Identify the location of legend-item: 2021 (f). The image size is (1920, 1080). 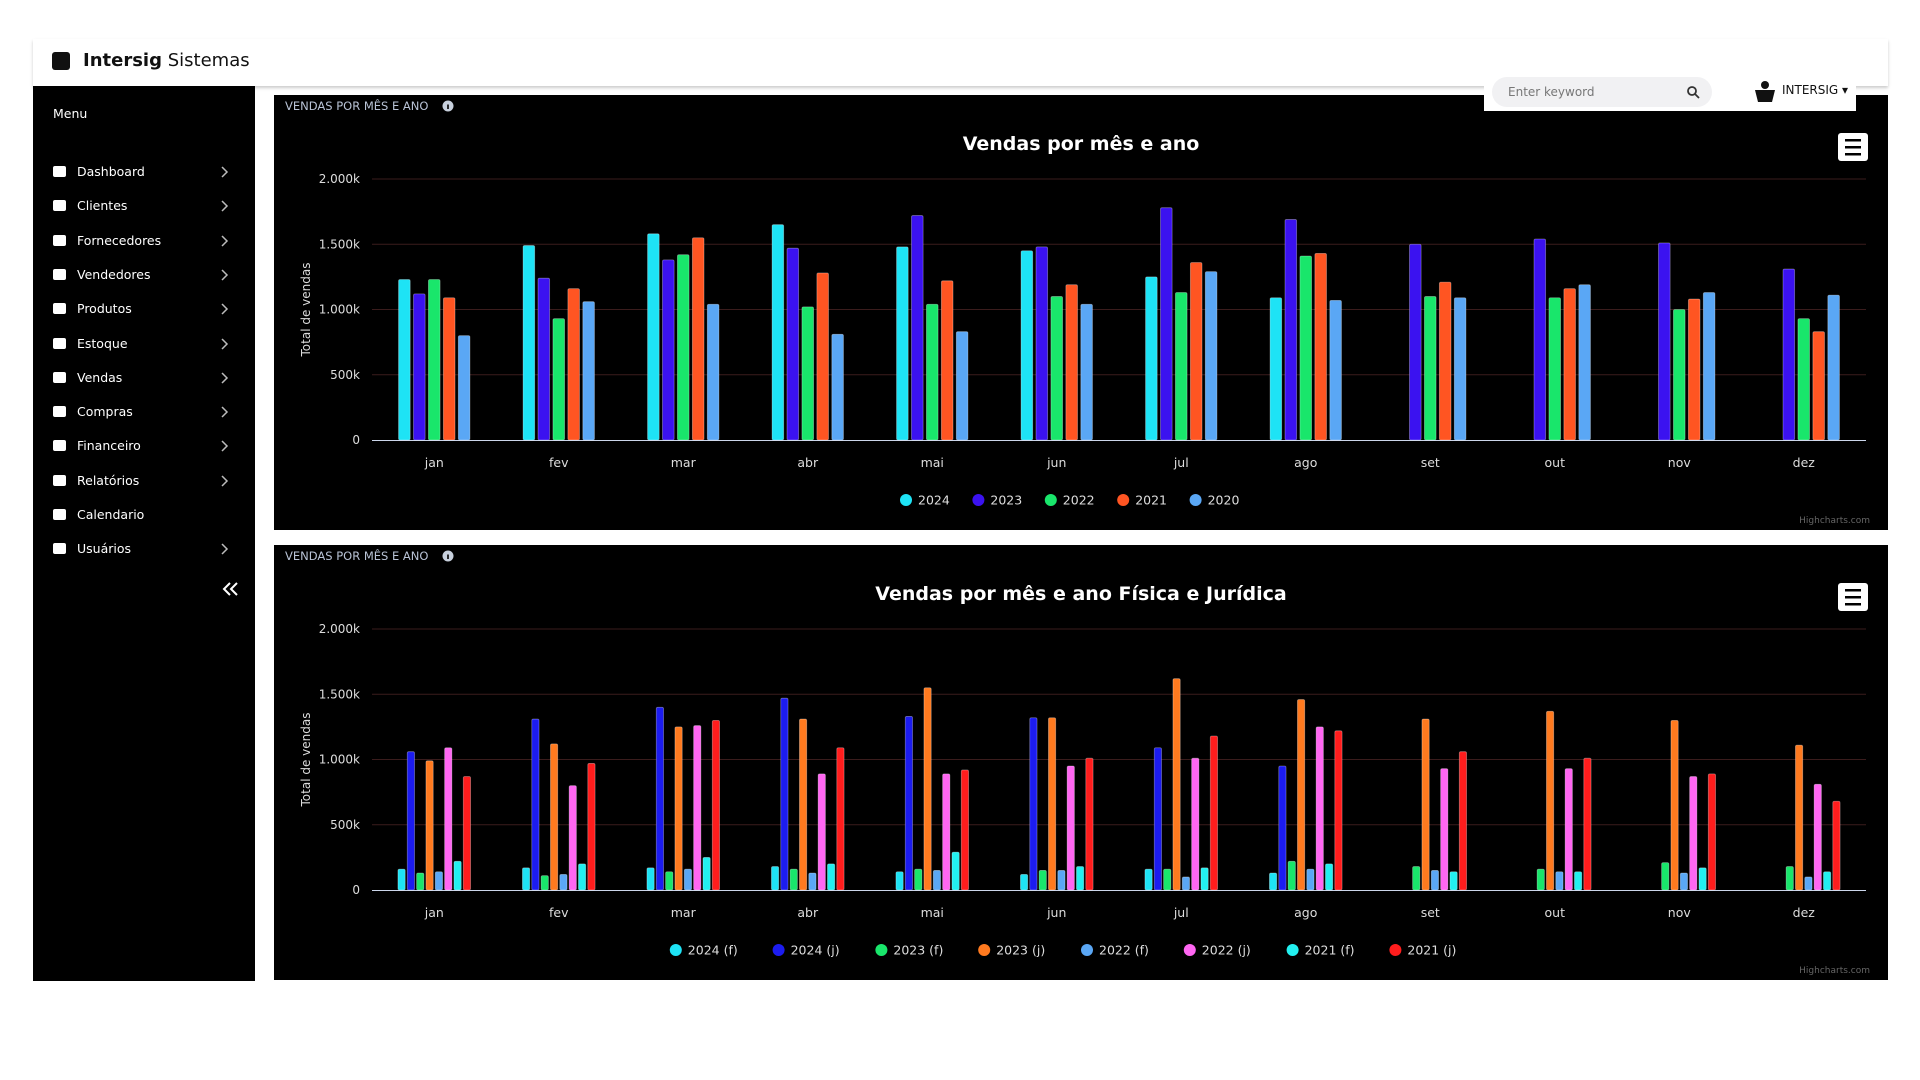
(1320, 950).